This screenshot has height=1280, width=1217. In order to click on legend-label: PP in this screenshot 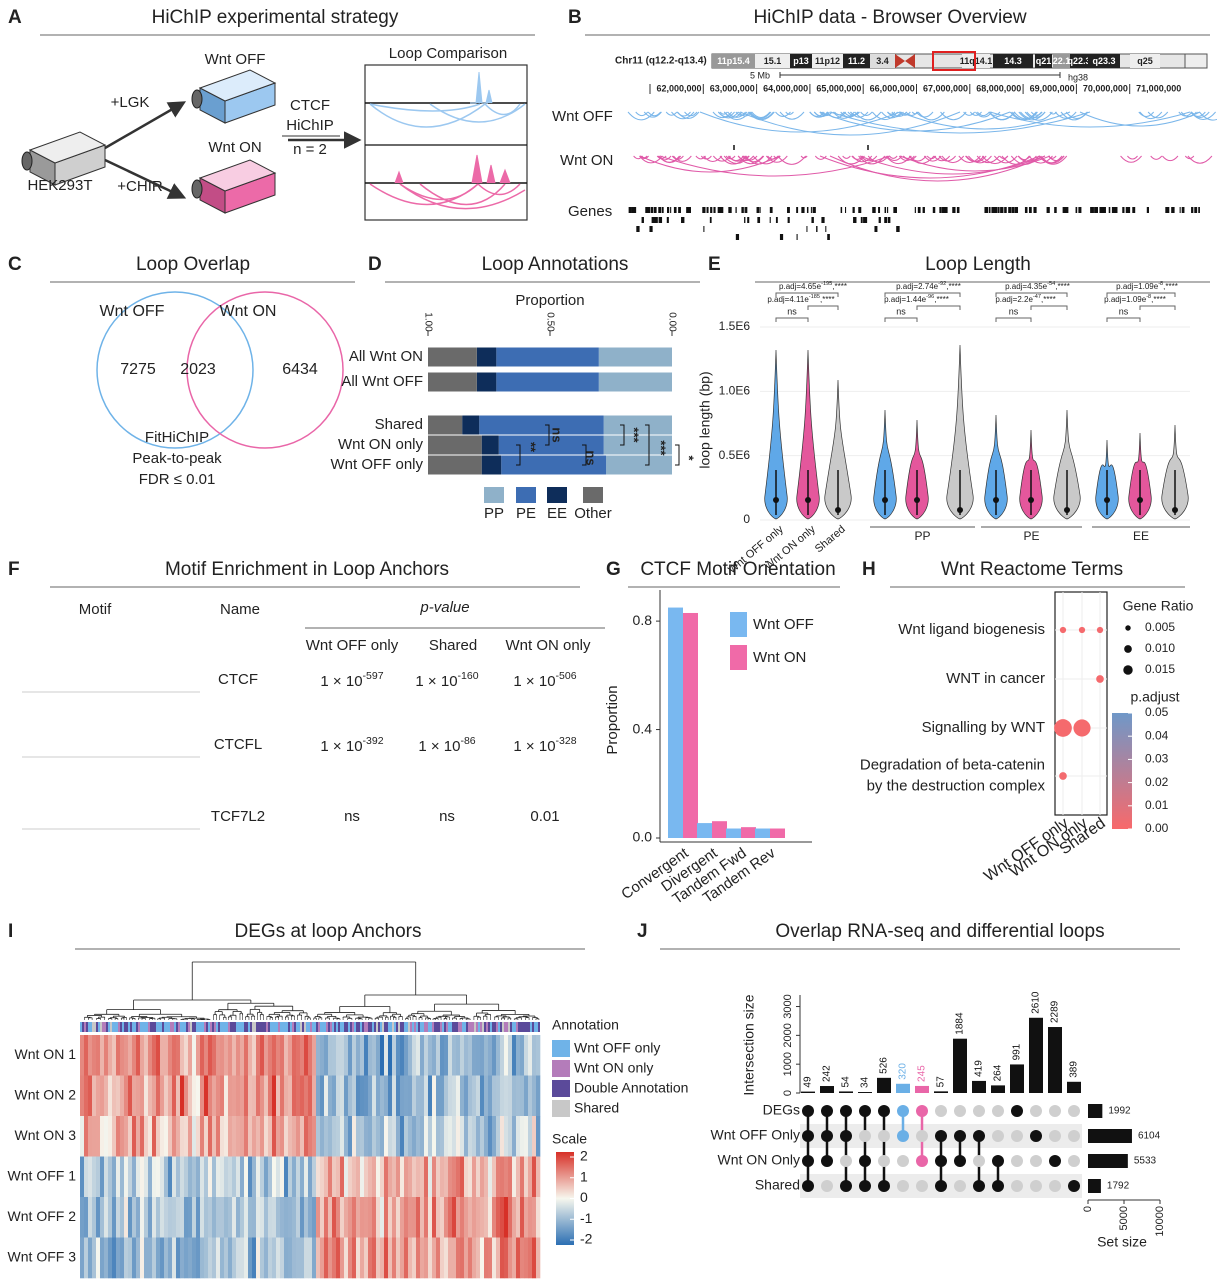, I will do `click(494, 513)`.